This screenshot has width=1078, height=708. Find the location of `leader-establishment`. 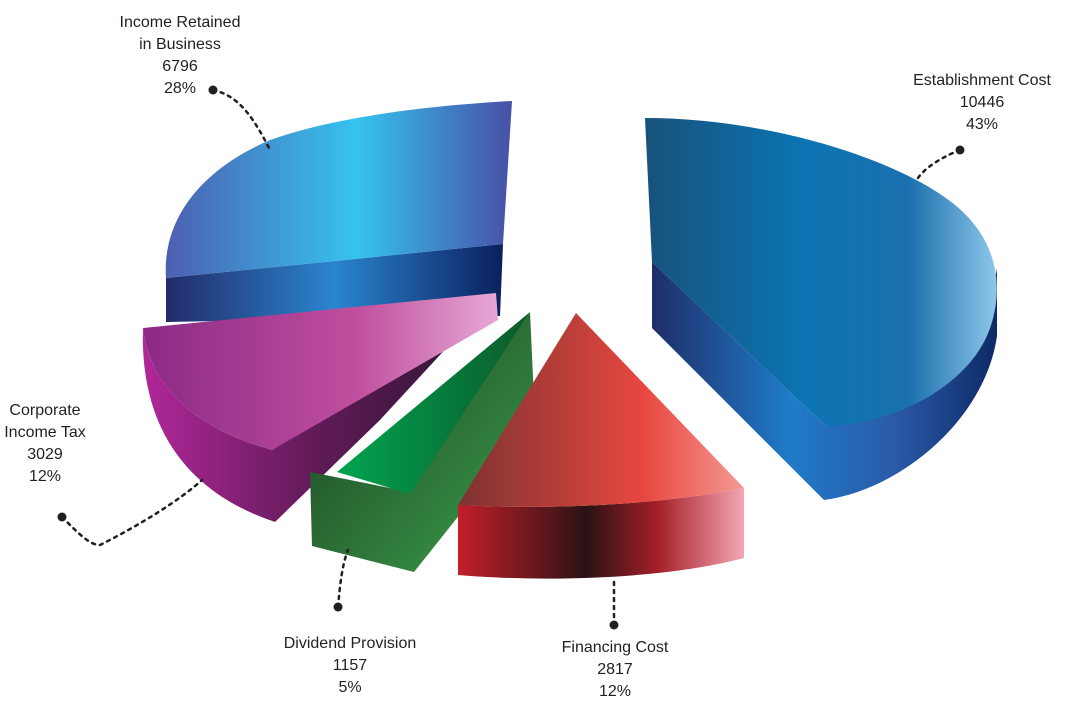

leader-establishment is located at coordinates (939, 164).